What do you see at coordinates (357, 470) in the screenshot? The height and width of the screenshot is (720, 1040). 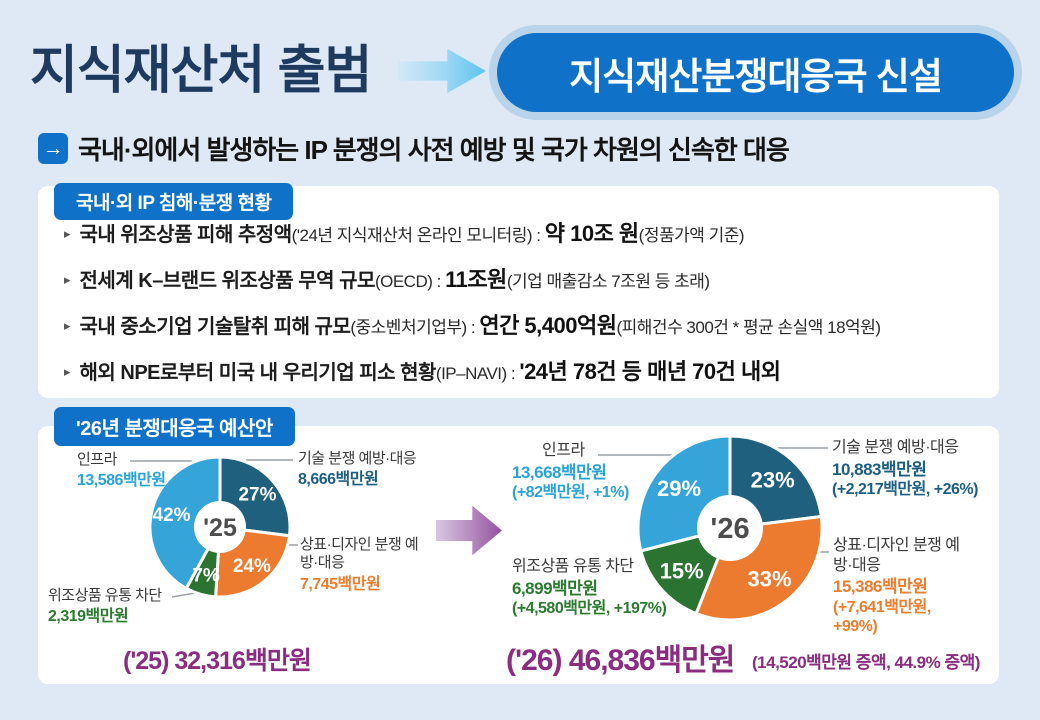 I see `pie25-label-tech: 기술 분쟁 예방·대응 8,666백만원` at bounding box center [357, 470].